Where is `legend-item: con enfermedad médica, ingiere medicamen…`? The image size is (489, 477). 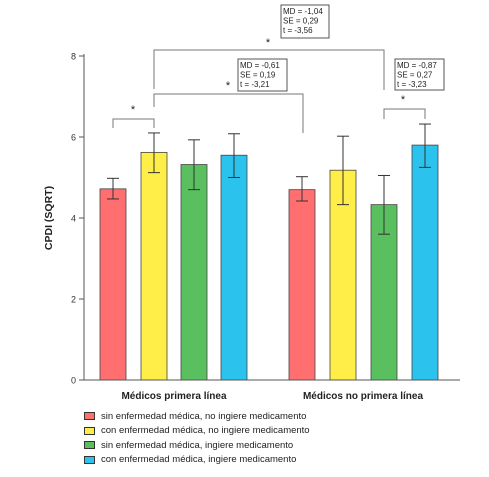 legend-item: con enfermedad médica, ingiere medicamen… is located at coordinates (197, 460).